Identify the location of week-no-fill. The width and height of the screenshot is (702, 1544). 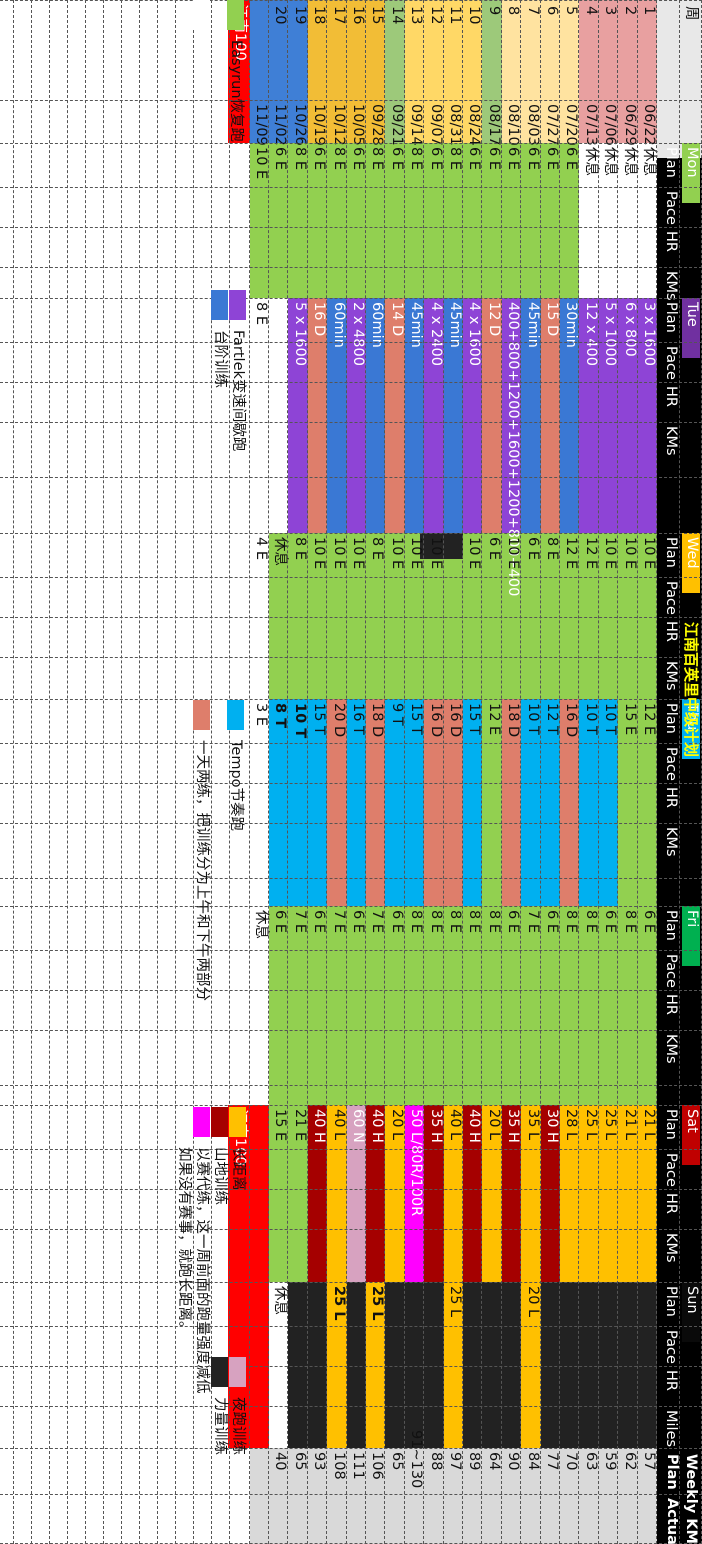
(259, 50).